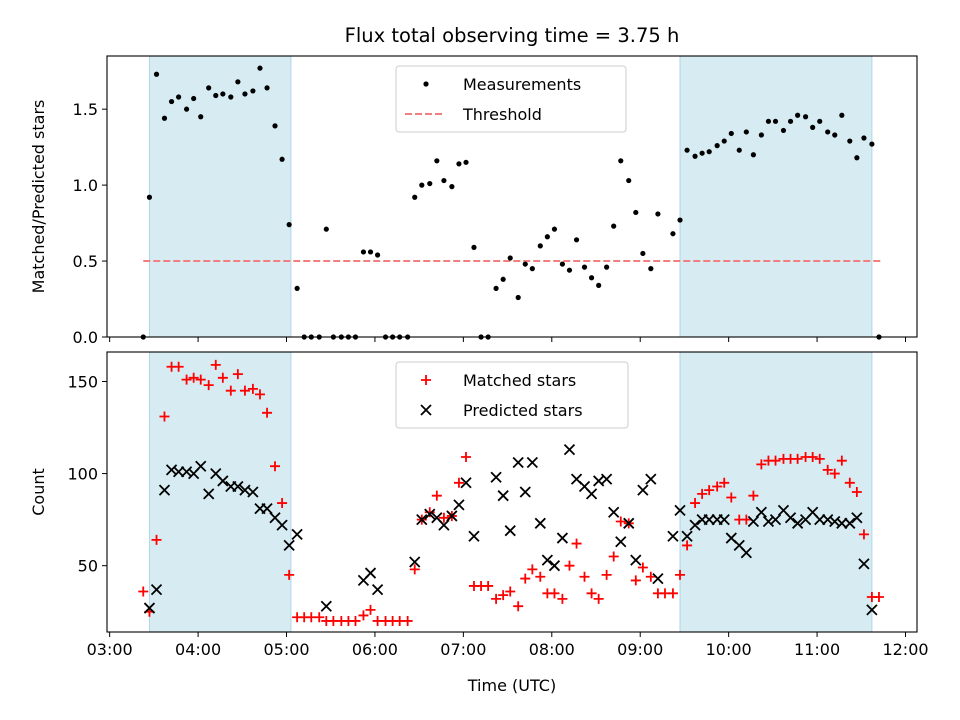 Image resolution: width=960 pixels, height=720 pixels. Describe the element at coordinates (511, 99) in the screenshot. I see `legend: Measurements Threshold` at that location.